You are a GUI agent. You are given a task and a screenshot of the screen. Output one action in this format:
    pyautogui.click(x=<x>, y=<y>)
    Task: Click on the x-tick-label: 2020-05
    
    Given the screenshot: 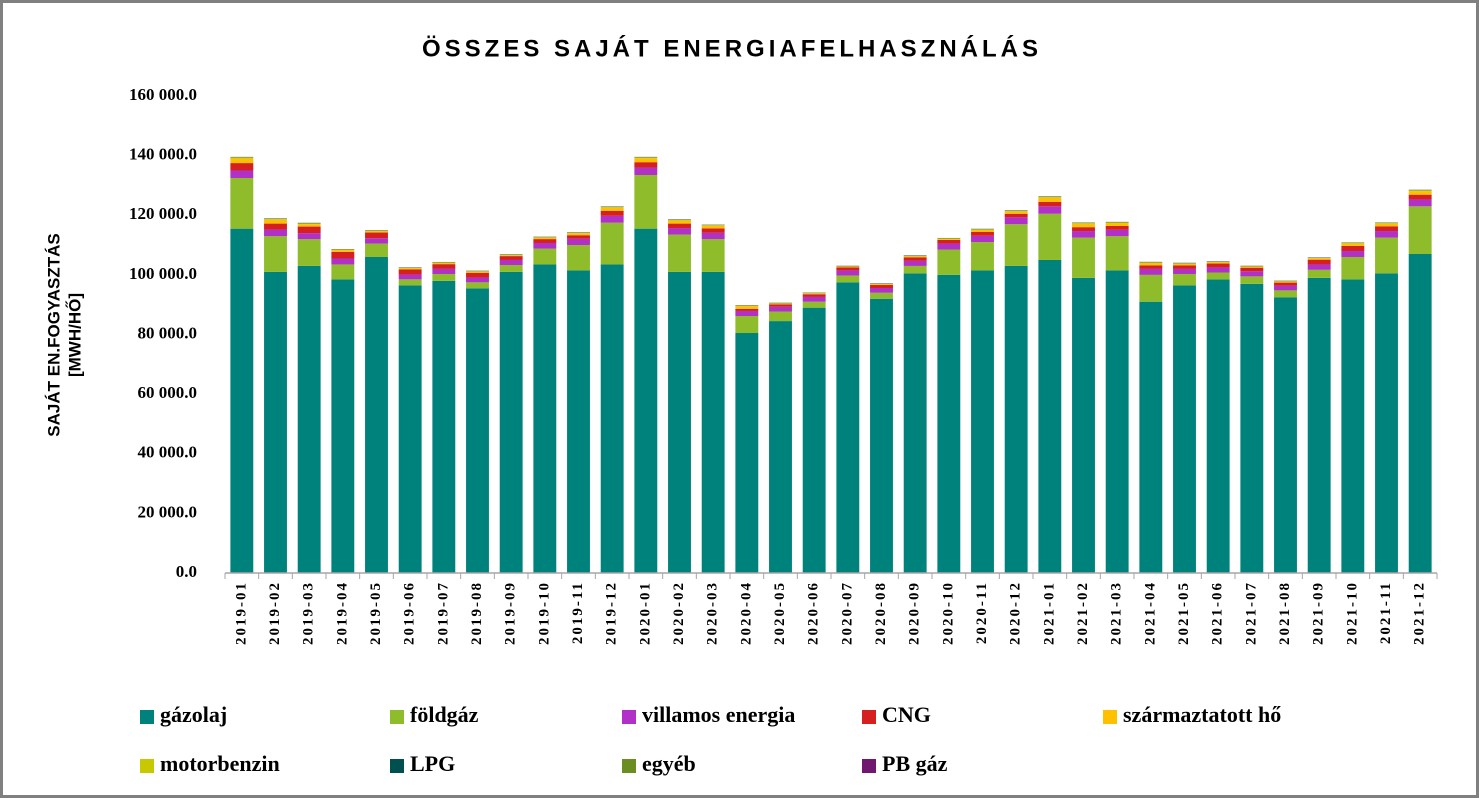 What is the action you would take?
    pyautogui.click(x=780, y=613)
    